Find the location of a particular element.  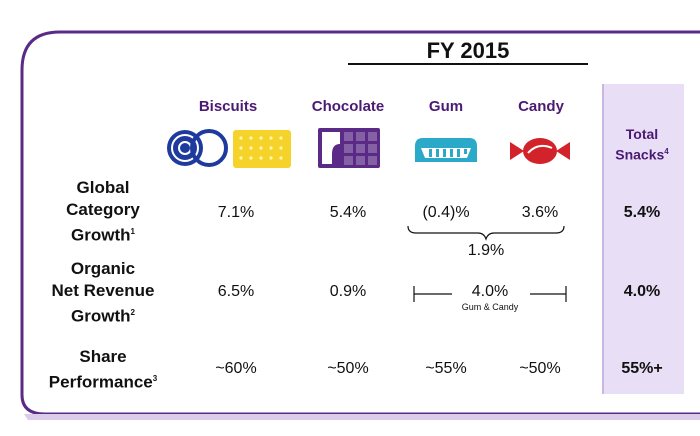

cell-total-category-growth: 5.4% is located at coordinates (642, 212).